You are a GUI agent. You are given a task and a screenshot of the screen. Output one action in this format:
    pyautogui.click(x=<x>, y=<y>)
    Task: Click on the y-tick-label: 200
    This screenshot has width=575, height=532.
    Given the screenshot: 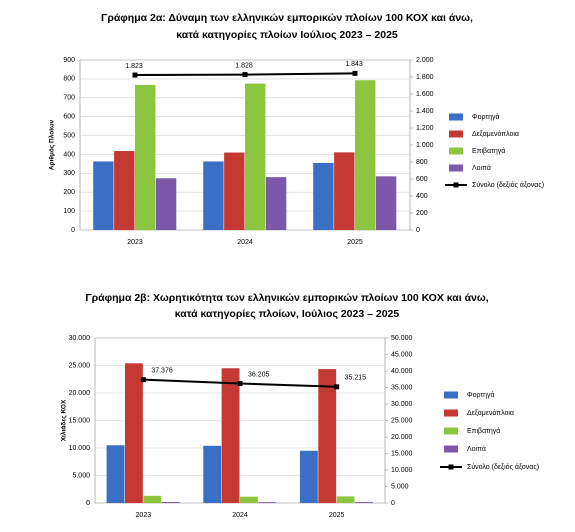 What is the action you would take?
    pyautogui.click(x=69, y=192)
    